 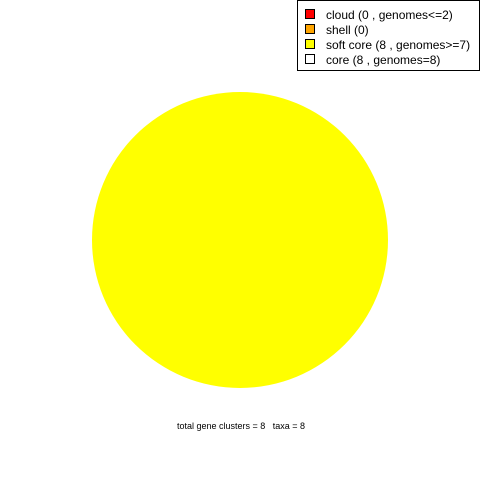 What do you see at coordinates (389, 15) in the screenshot?
I see `legend-label: cloud (0 , genomes<=2)` at bounding box center [389, 15].